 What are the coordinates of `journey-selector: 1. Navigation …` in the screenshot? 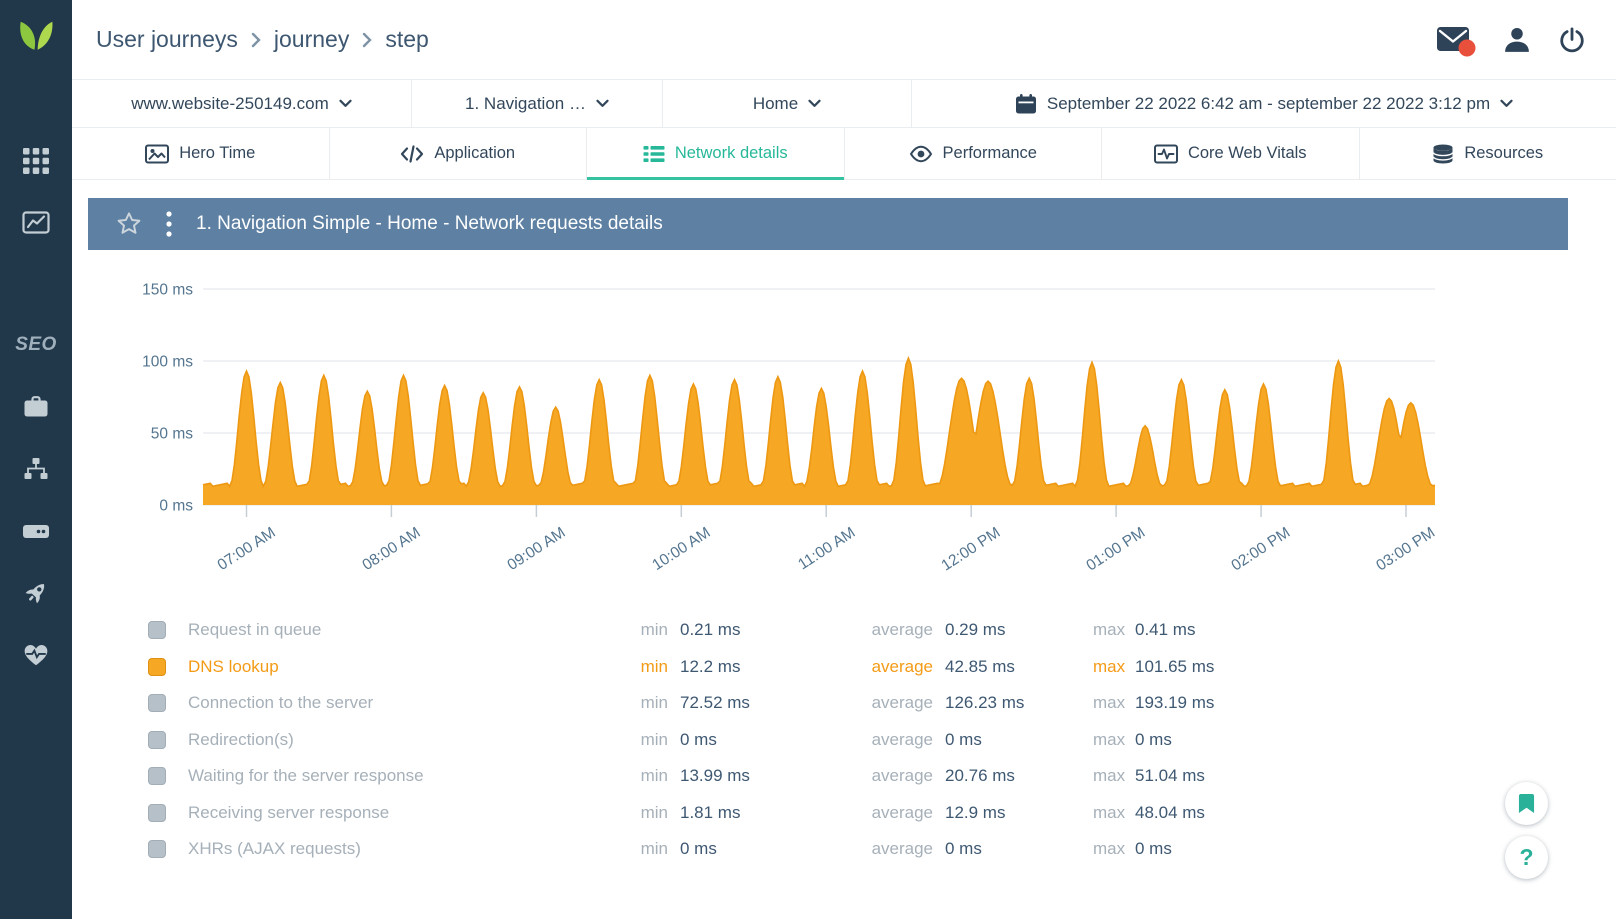 It's located at (537, 103).